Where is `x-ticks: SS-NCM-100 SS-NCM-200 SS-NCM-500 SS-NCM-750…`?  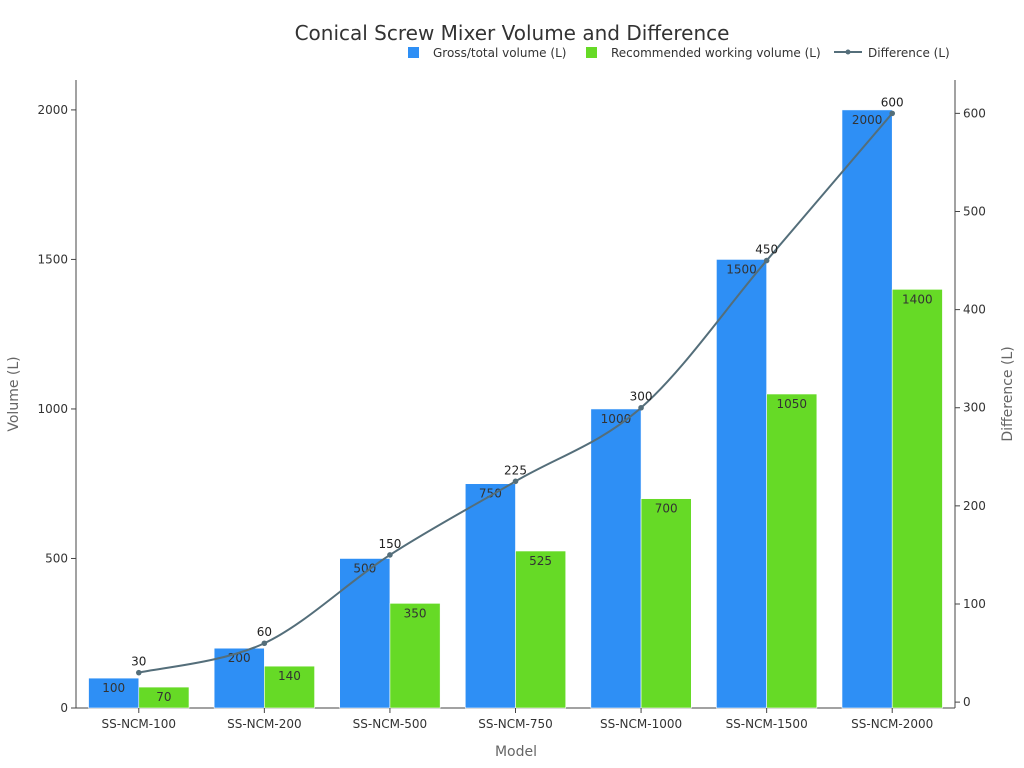 x-ticks: SS-NCM-100 SS-NCM-200 SS-NCM-500 SS-NCM-750… is located at coordinates (517, 719).